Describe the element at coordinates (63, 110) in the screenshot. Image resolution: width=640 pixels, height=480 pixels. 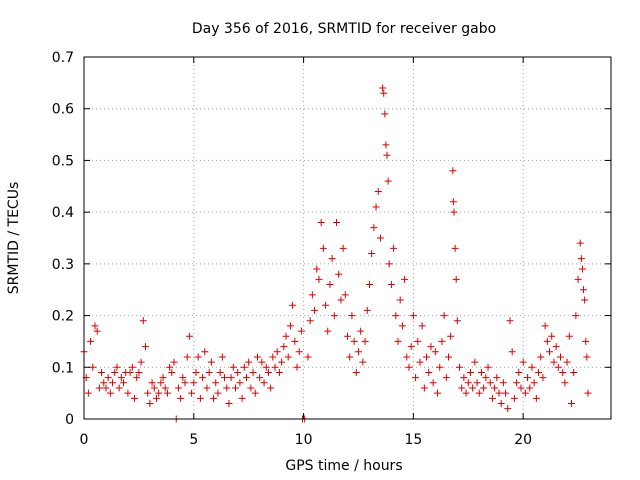
I see `y-tick-label: 0.6` at that location.